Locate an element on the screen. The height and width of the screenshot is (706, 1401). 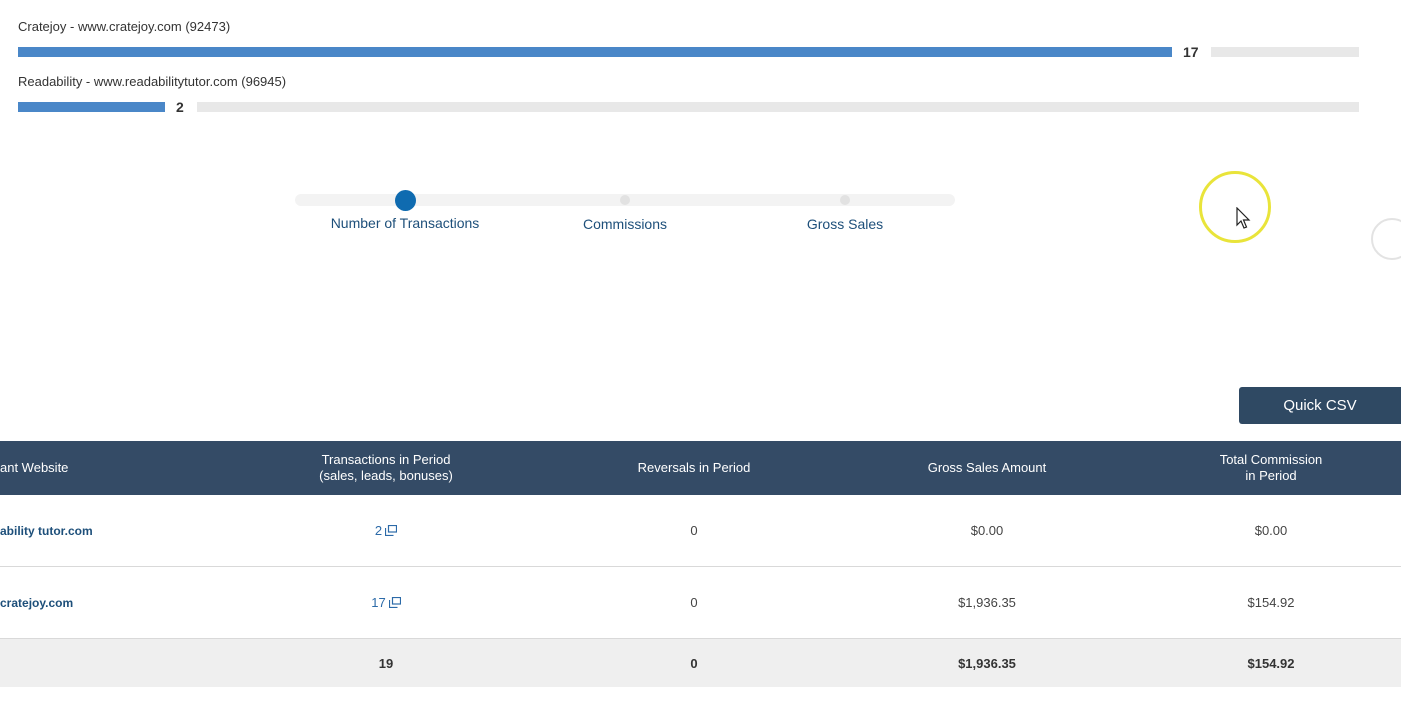
column-header-reversals: Reversals in Period is located at coordinates (694, 468).